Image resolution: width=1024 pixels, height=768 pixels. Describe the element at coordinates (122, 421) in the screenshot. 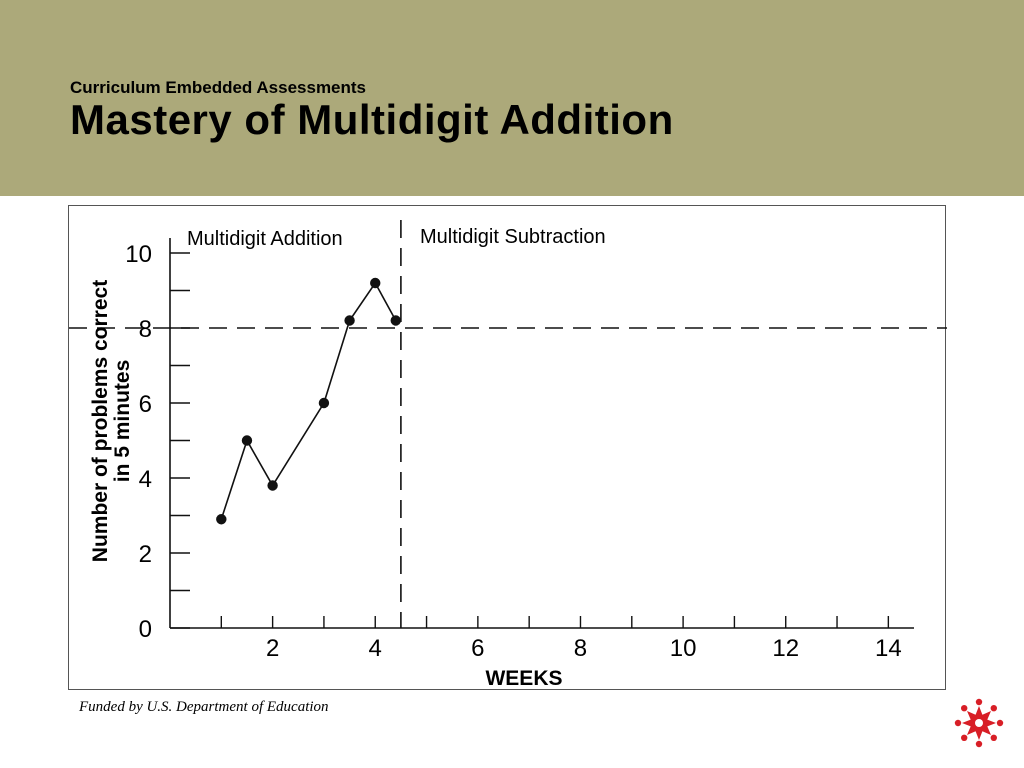

I see `y-axis-label-line: in 5 minutes` at that location.